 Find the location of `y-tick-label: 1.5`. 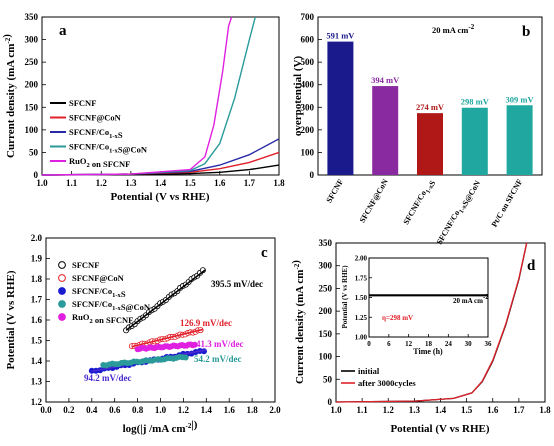

y-tick-label: 1.5 is located at coordinates (37, 341).